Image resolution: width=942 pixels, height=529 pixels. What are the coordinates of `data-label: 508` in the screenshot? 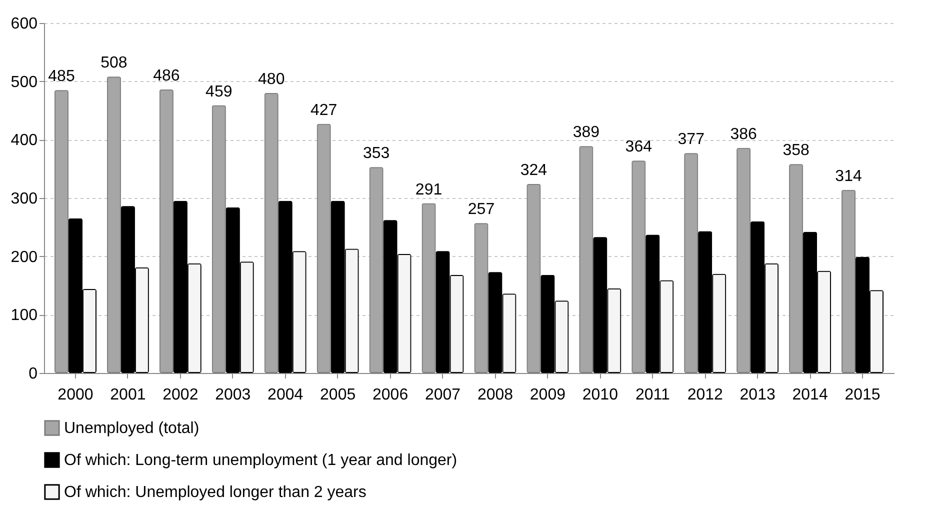 It's located at (114, 63).